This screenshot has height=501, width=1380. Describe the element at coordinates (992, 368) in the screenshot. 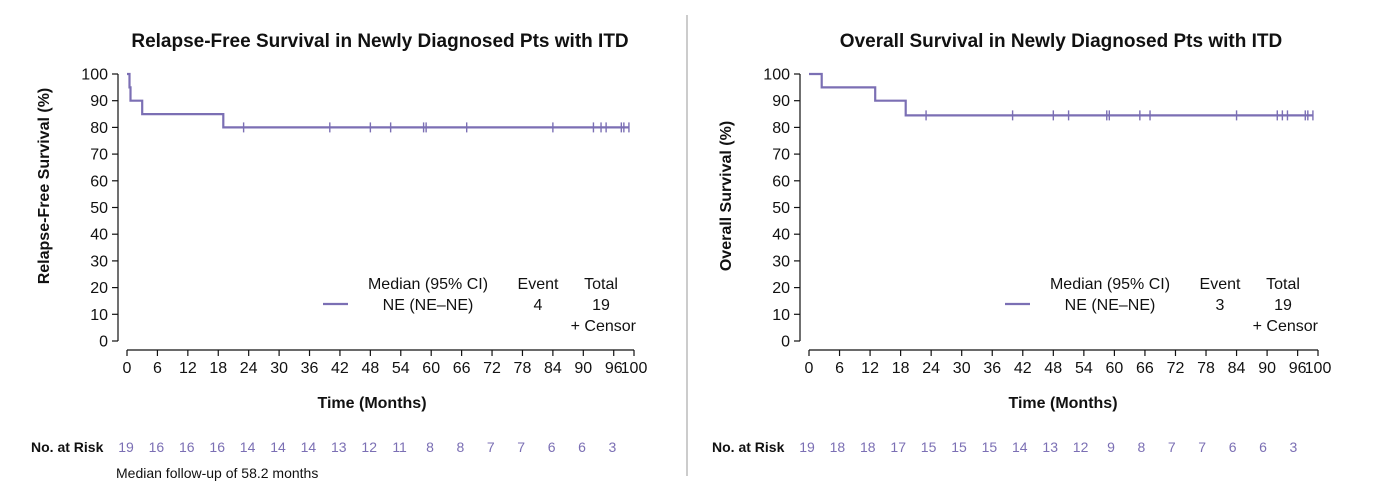

I see `x-tick-label: 36` at that location.